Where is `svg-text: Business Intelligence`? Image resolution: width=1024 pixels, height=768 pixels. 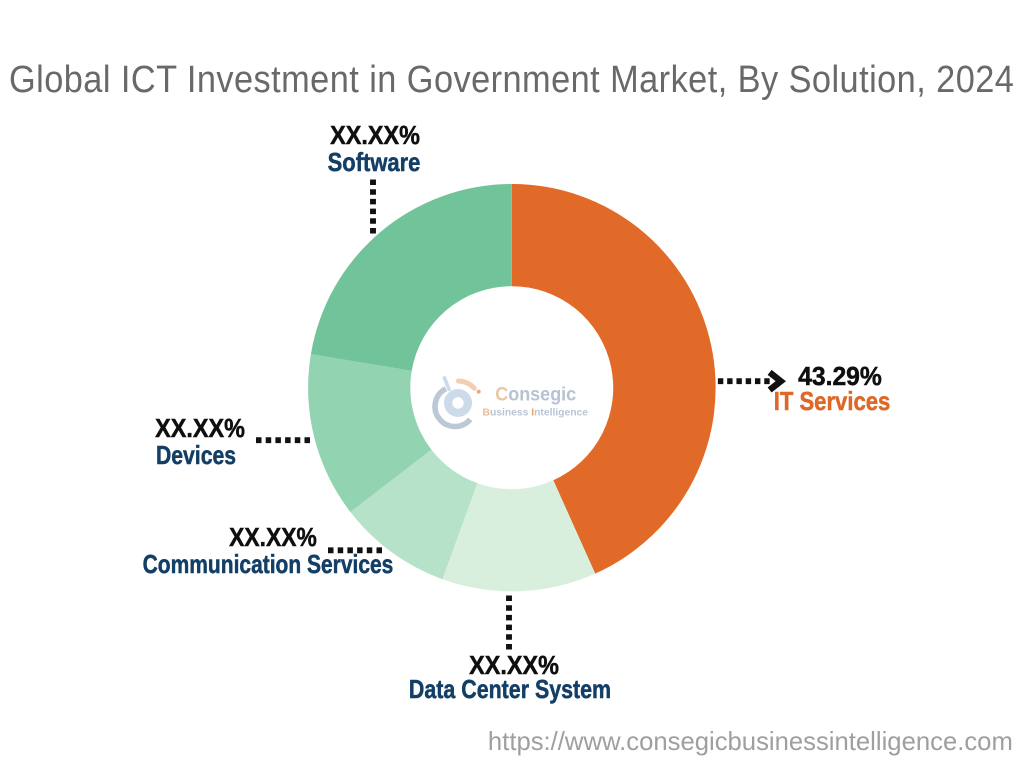 svg-text: Business Intelligence is located at coordinates (536, 413).